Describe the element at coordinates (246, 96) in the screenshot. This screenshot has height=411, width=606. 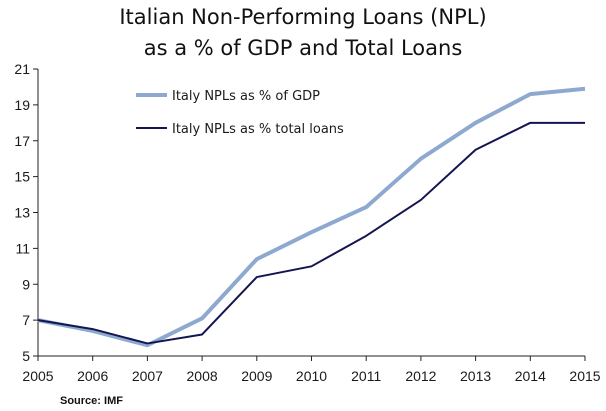
I see `legend-label-1: Italy NPLs as % of GDP` at that location.